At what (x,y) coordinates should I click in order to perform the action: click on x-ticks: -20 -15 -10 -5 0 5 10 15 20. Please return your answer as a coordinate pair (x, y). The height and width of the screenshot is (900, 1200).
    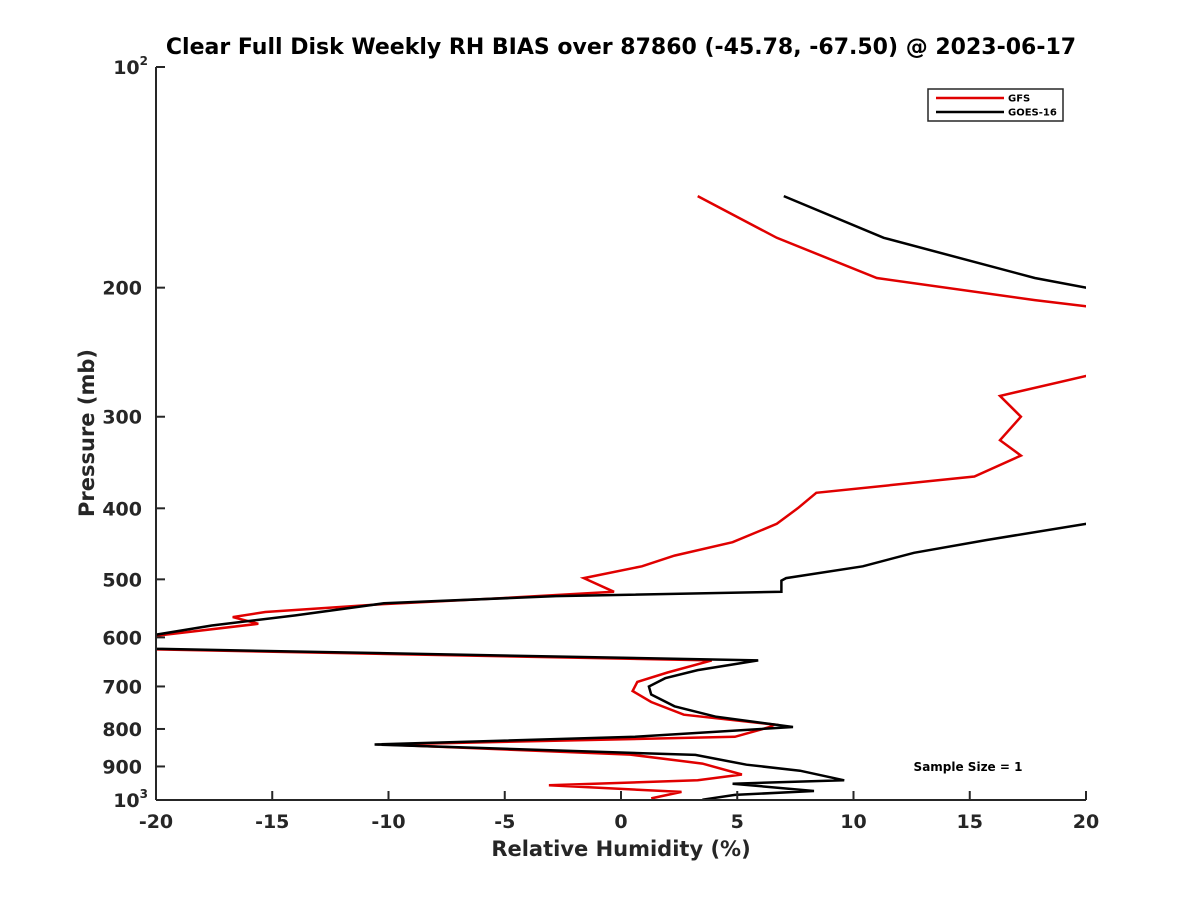
    Looking at the image, I should click on (619, 812).